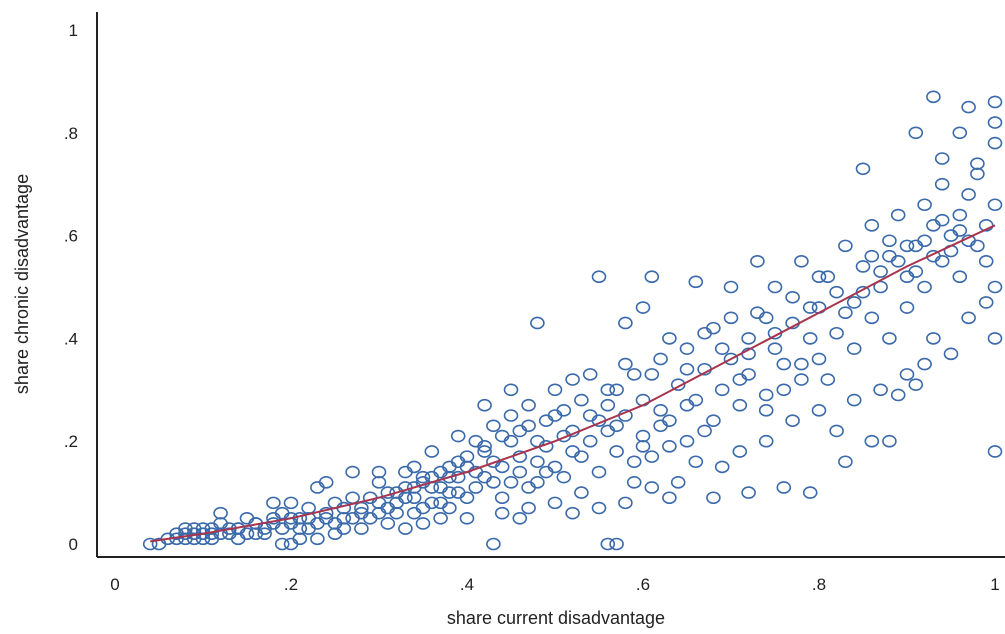 The width and height of the screenshot is (1005, 634). What do you see at coordinates (554, 584) in the screenshot?
I see `x-axis-ticks: 0 .2 .4 .6 .8 1` at bounding box center [554, 584].